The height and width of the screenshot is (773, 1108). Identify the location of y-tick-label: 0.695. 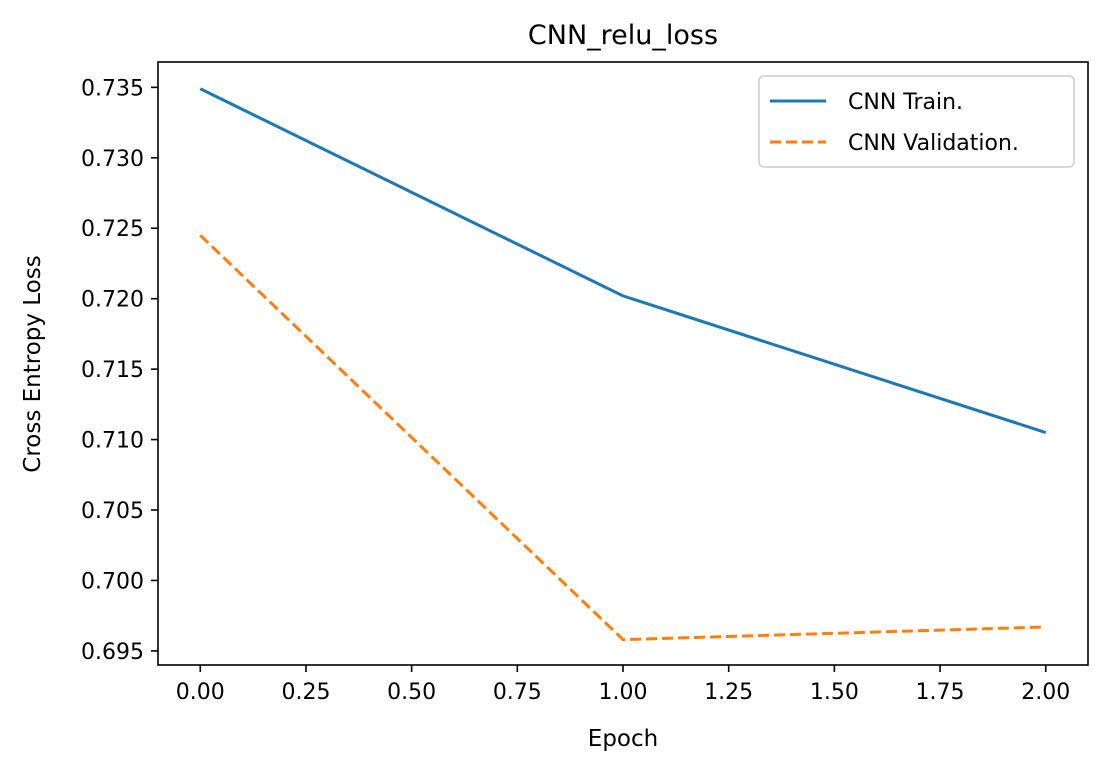
(112, 652).